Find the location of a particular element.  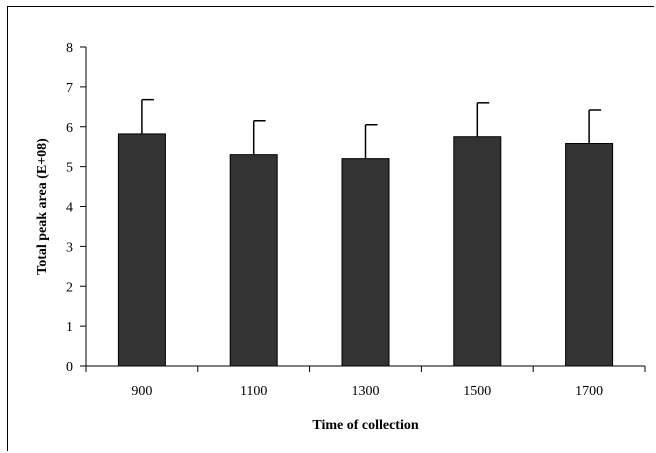

y-tick-label: 8 is located at coordinates (69, 48).